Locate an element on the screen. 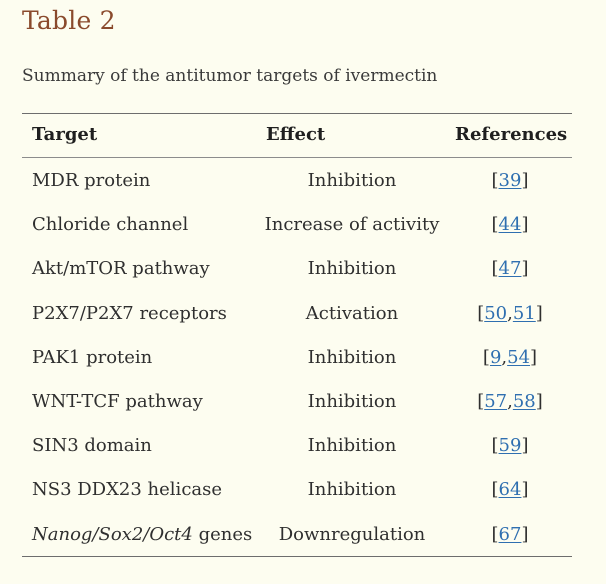 Image resolution: width=606 pixels, height=584 pixels. cell-target: NS3 DDX23 helicase is located at coordinates (127, 489).